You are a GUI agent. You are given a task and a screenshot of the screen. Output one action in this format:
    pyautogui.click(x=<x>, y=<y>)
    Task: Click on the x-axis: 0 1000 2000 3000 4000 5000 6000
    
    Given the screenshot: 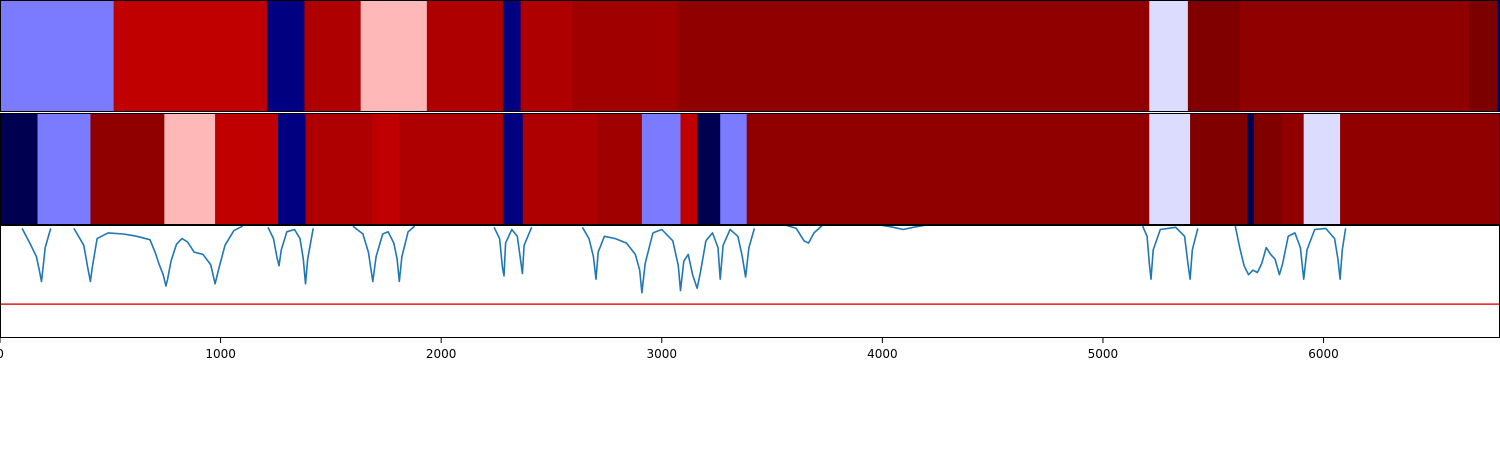 What is the action you would take?
    pyautogui.click(x=669, y=349)
    